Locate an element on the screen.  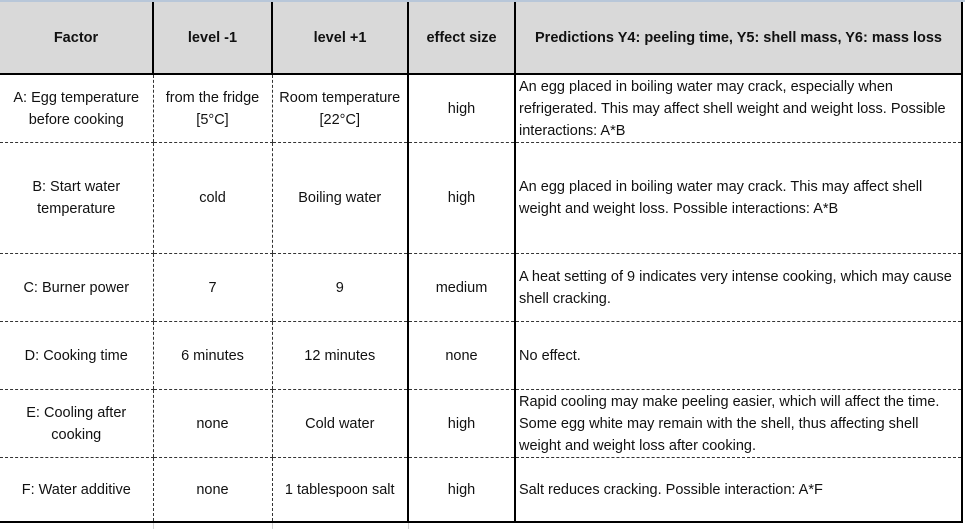
level-high-cell: 12 minutes is located at coordinates (339, 355).